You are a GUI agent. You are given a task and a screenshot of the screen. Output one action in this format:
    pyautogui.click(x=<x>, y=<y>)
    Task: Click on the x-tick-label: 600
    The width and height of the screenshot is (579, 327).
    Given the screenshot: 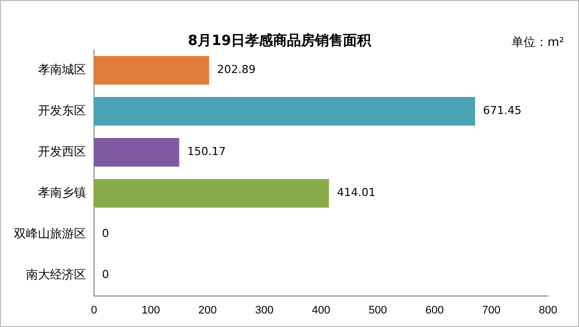 What is the action you would take?
    pyautogui.click(x=434, y=310)
    